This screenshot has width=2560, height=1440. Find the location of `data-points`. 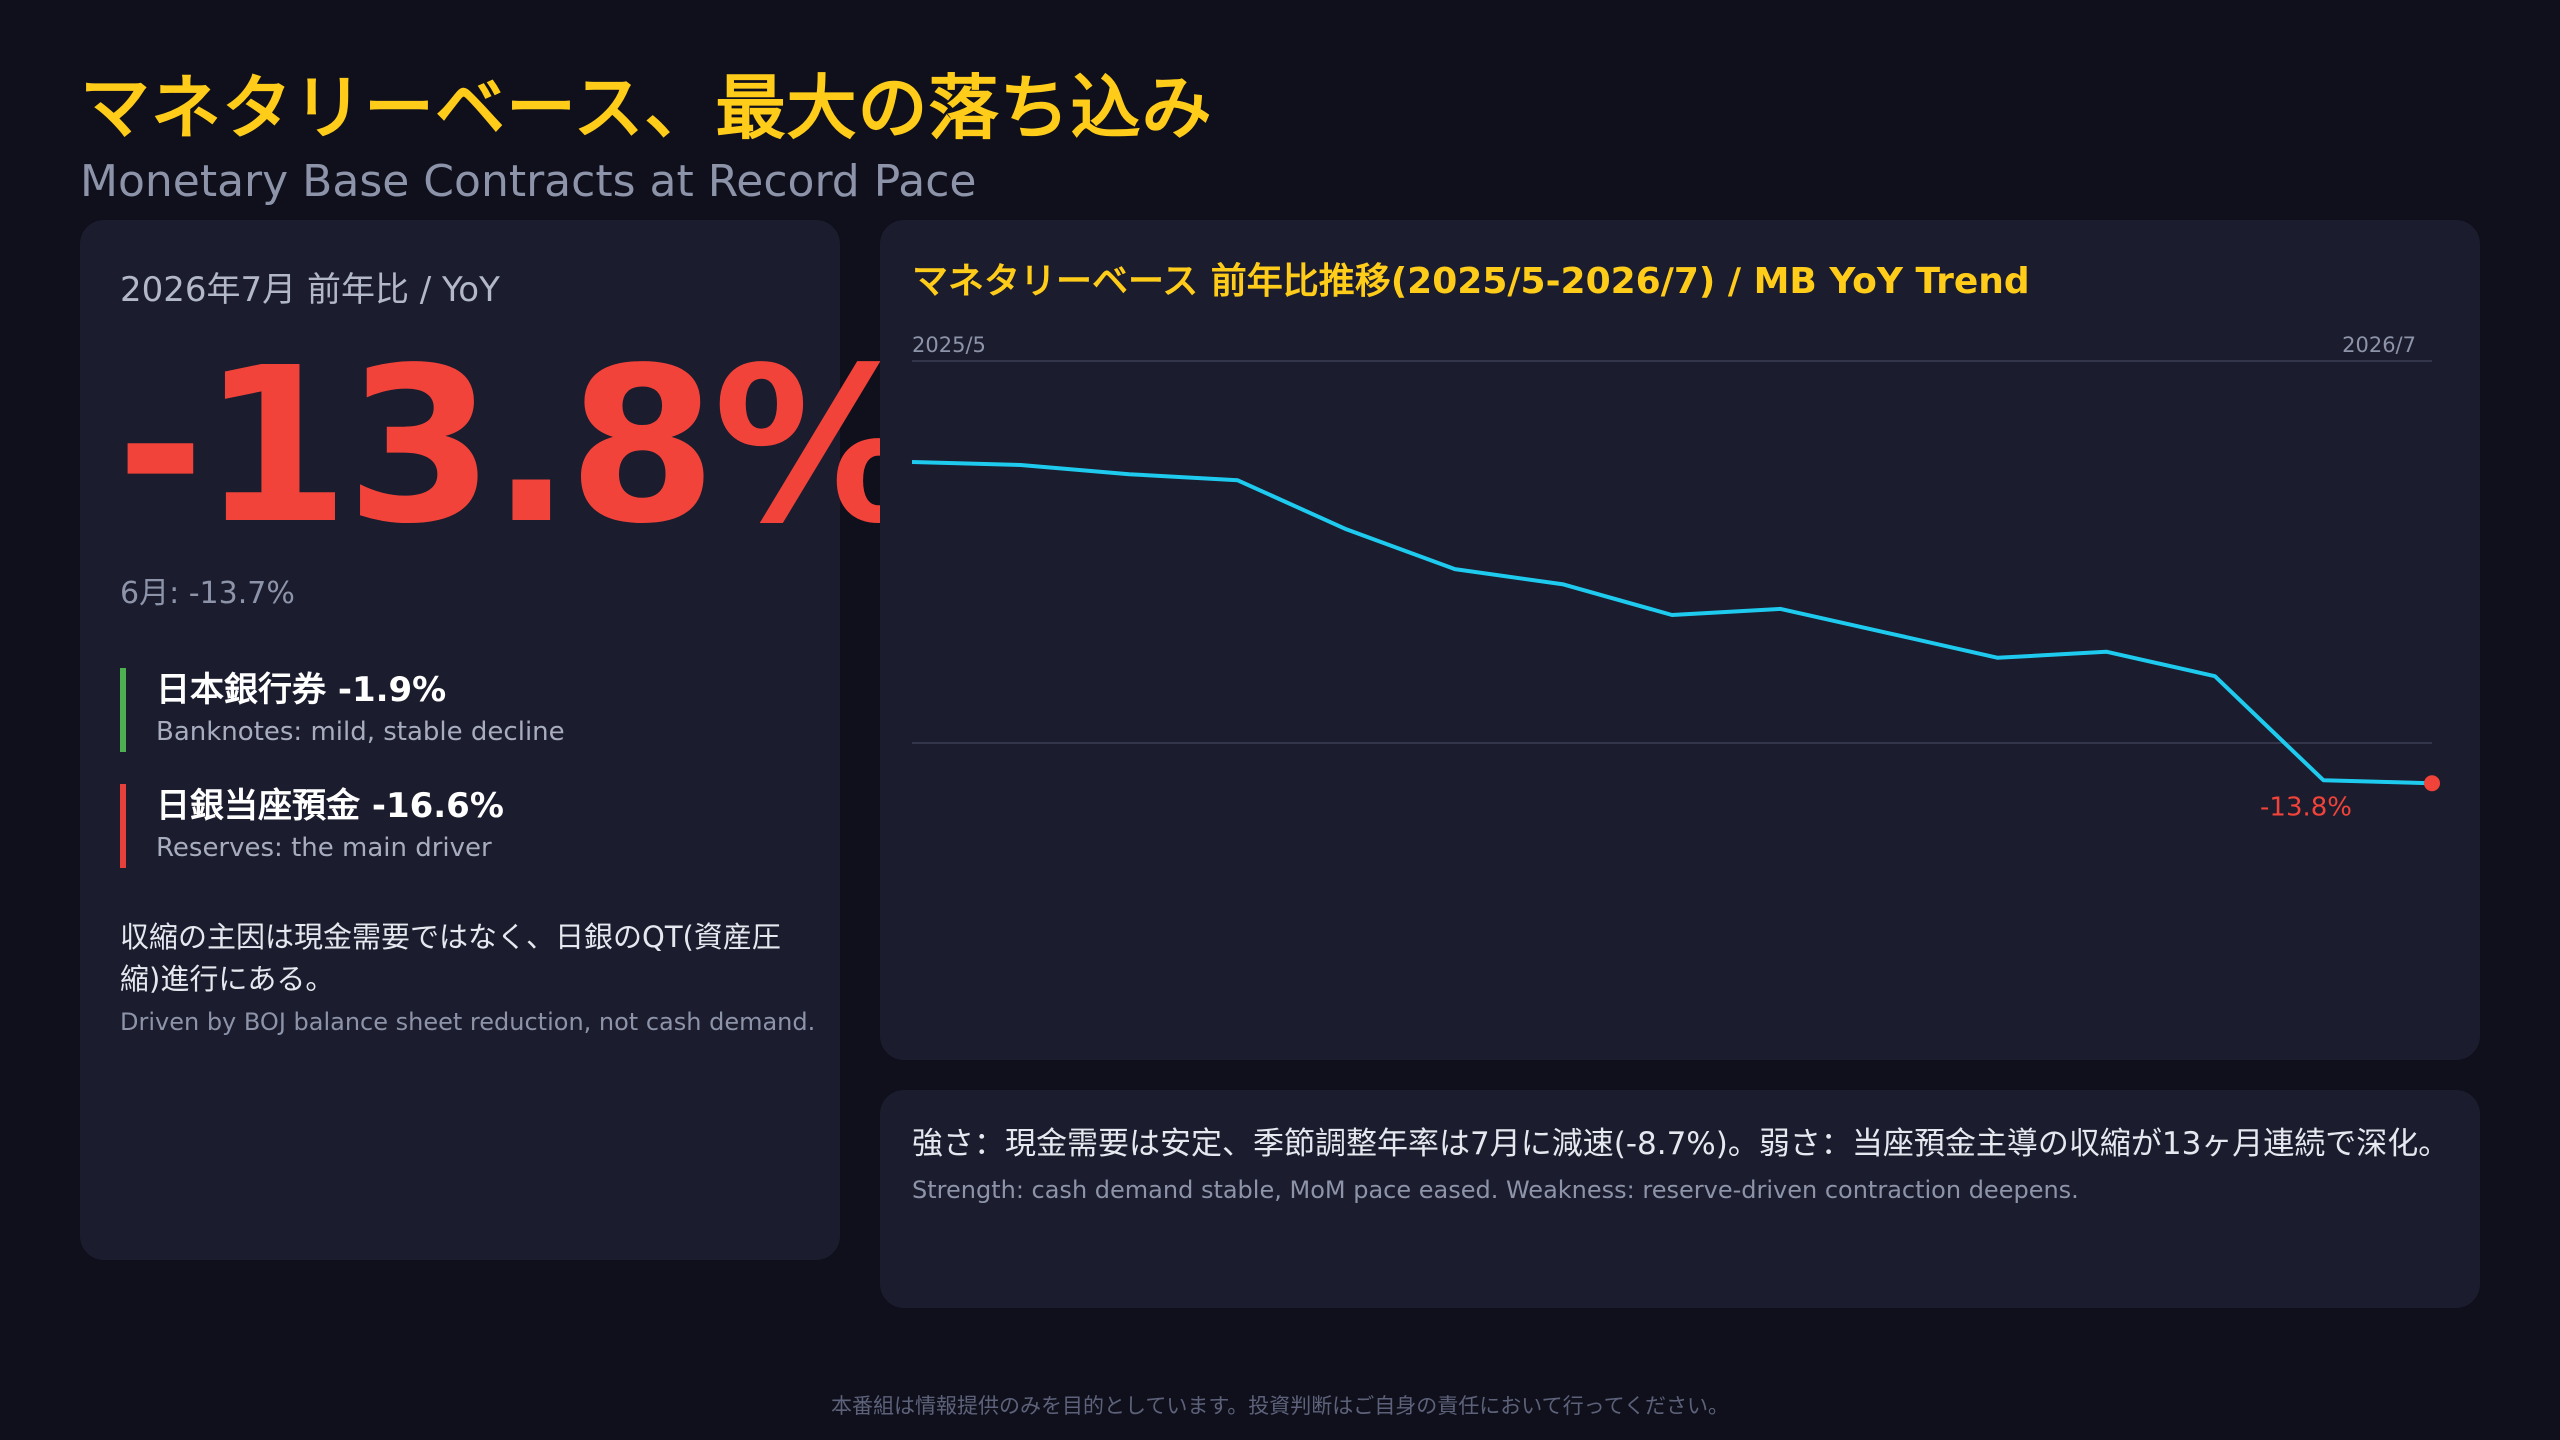

data-points is located at coordinates (2432, 783).